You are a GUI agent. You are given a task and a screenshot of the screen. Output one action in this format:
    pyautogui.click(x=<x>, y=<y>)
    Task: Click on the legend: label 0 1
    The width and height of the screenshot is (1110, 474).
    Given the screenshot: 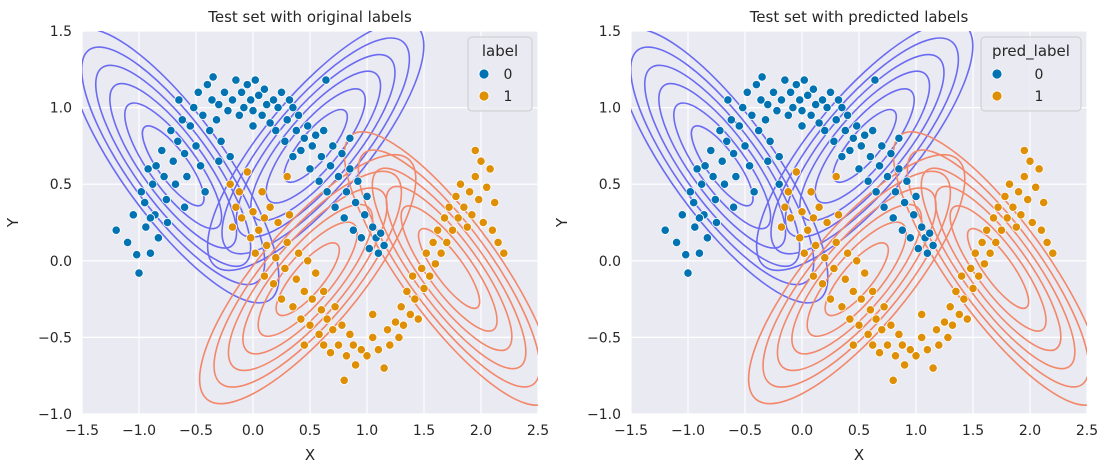 What is the action you would take?
    pyautogui.click(x=500, y=74)
    